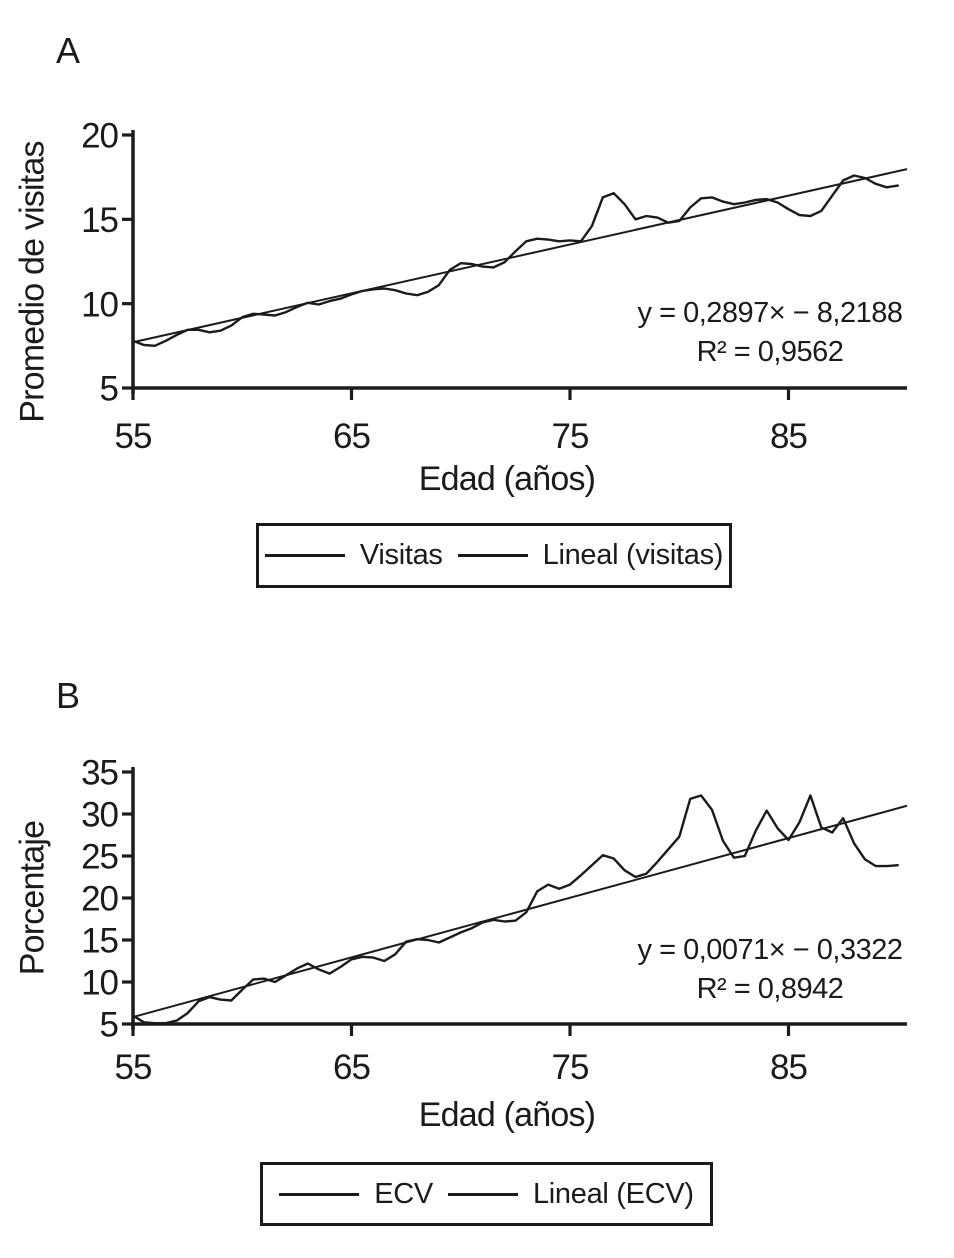  What do you see at coordinates (520, 911) in the screenshot?
I see `trend-line` at bounding box center [520, 911].